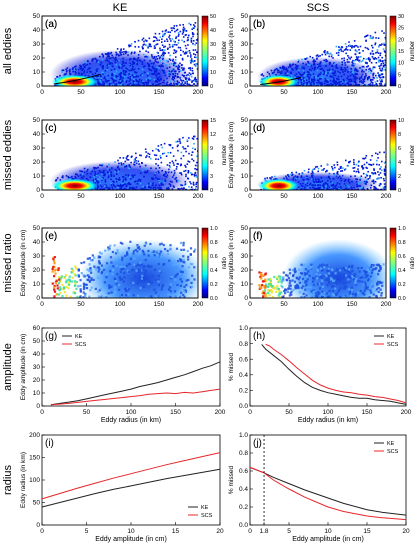  Describe the element at coordinates (402, 299) in the screenshot. I see `colorbar-tick-label: 0.0` at that location.